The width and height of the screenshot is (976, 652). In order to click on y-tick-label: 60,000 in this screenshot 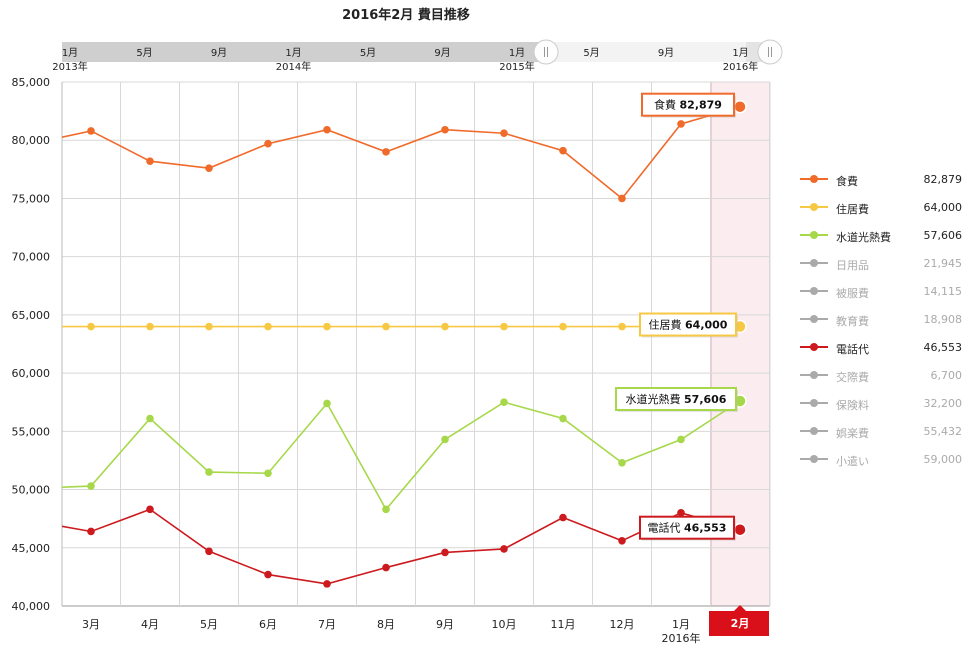, I will do `click(31, 373)`.